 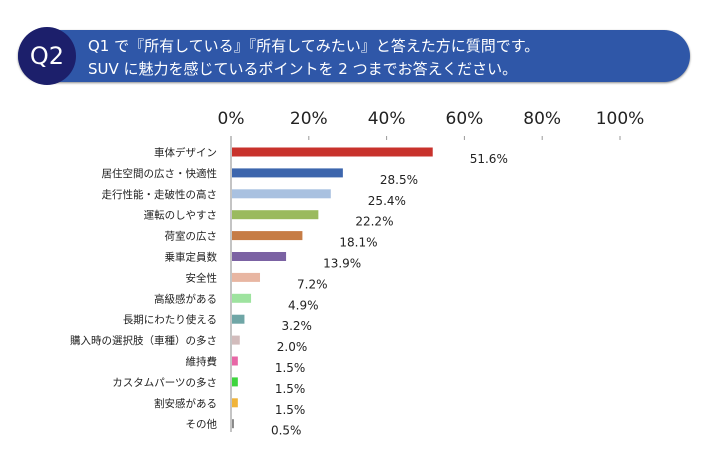 I want to click on category-label: カスタムパーツの多さ, so click(x=164, y=382).